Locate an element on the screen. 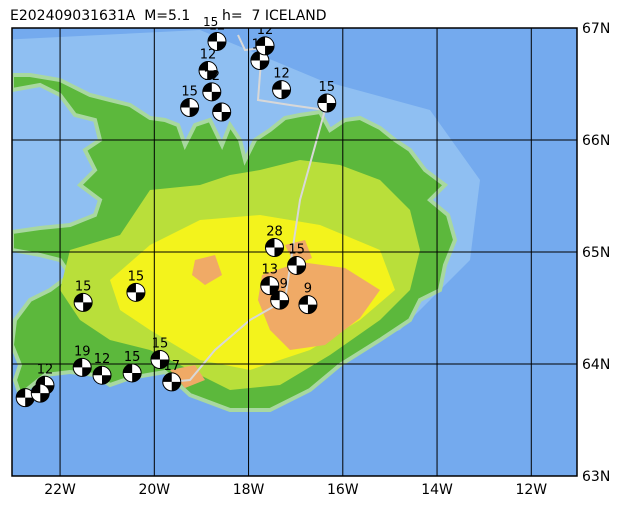  depth-label: 17 is located at coordinates (171, 366).